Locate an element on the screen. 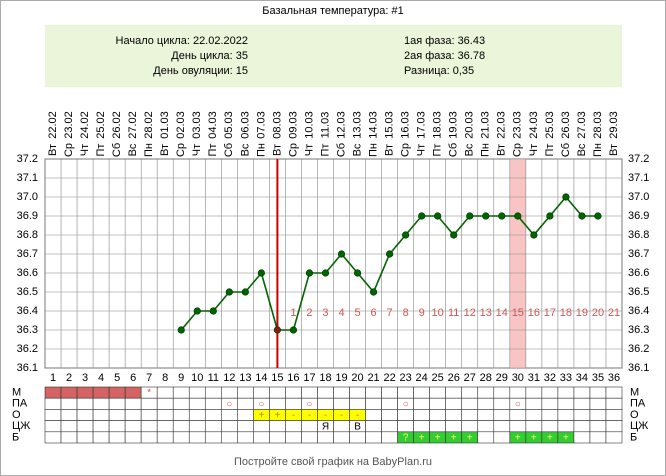 This screenshot has width=666, height=476. y-tick-label-right: 37.2 is located at coordinates (638, 159).